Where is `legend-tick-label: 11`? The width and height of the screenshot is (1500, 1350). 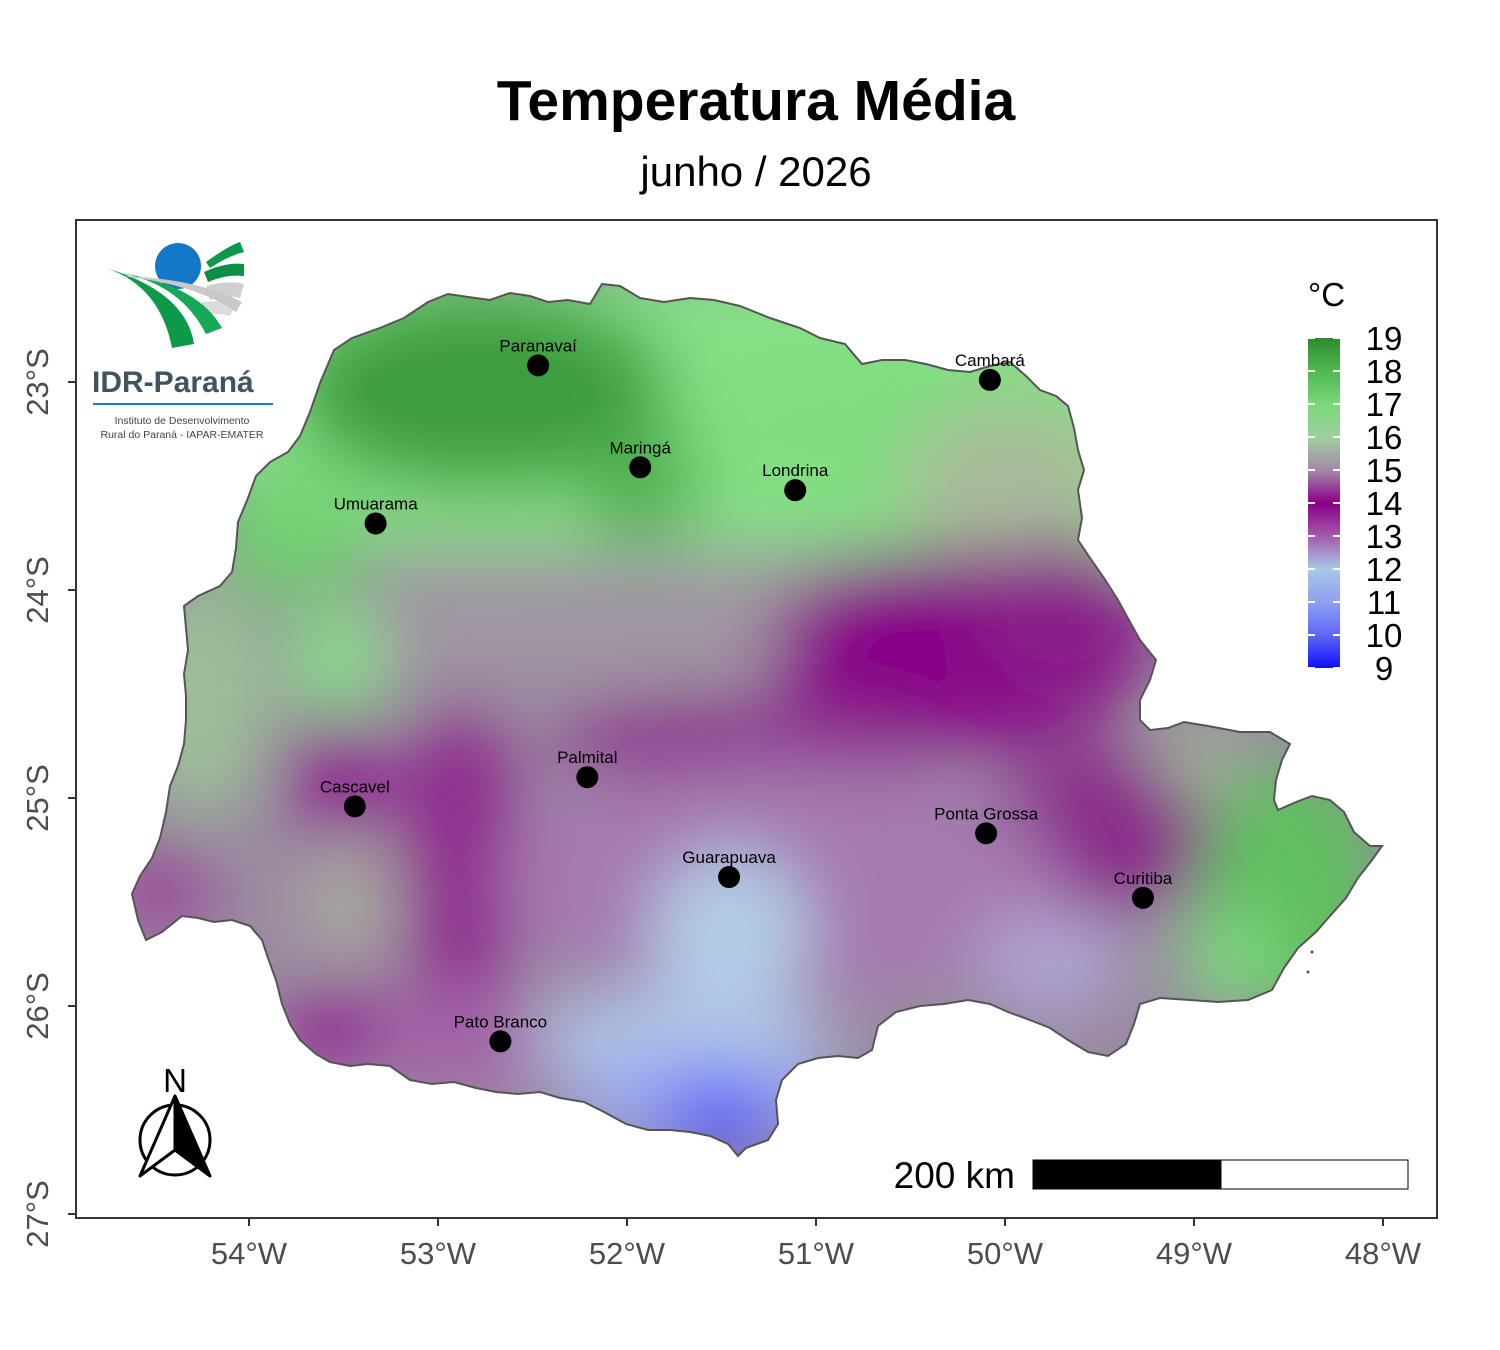
legend-tick-label: 11 is located at coordinates (1384, 602).